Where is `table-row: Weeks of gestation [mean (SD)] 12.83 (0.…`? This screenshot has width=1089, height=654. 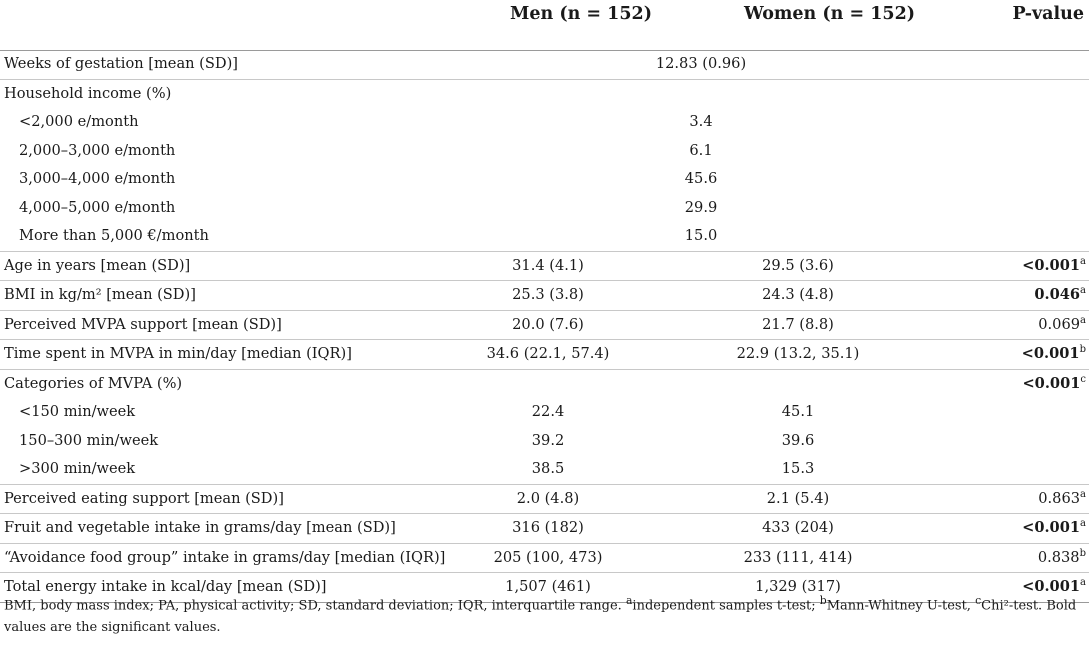
table-row: Weeks of gestation [mean (SD)] 12.83 (0.… is located at coordinates (544, 65).